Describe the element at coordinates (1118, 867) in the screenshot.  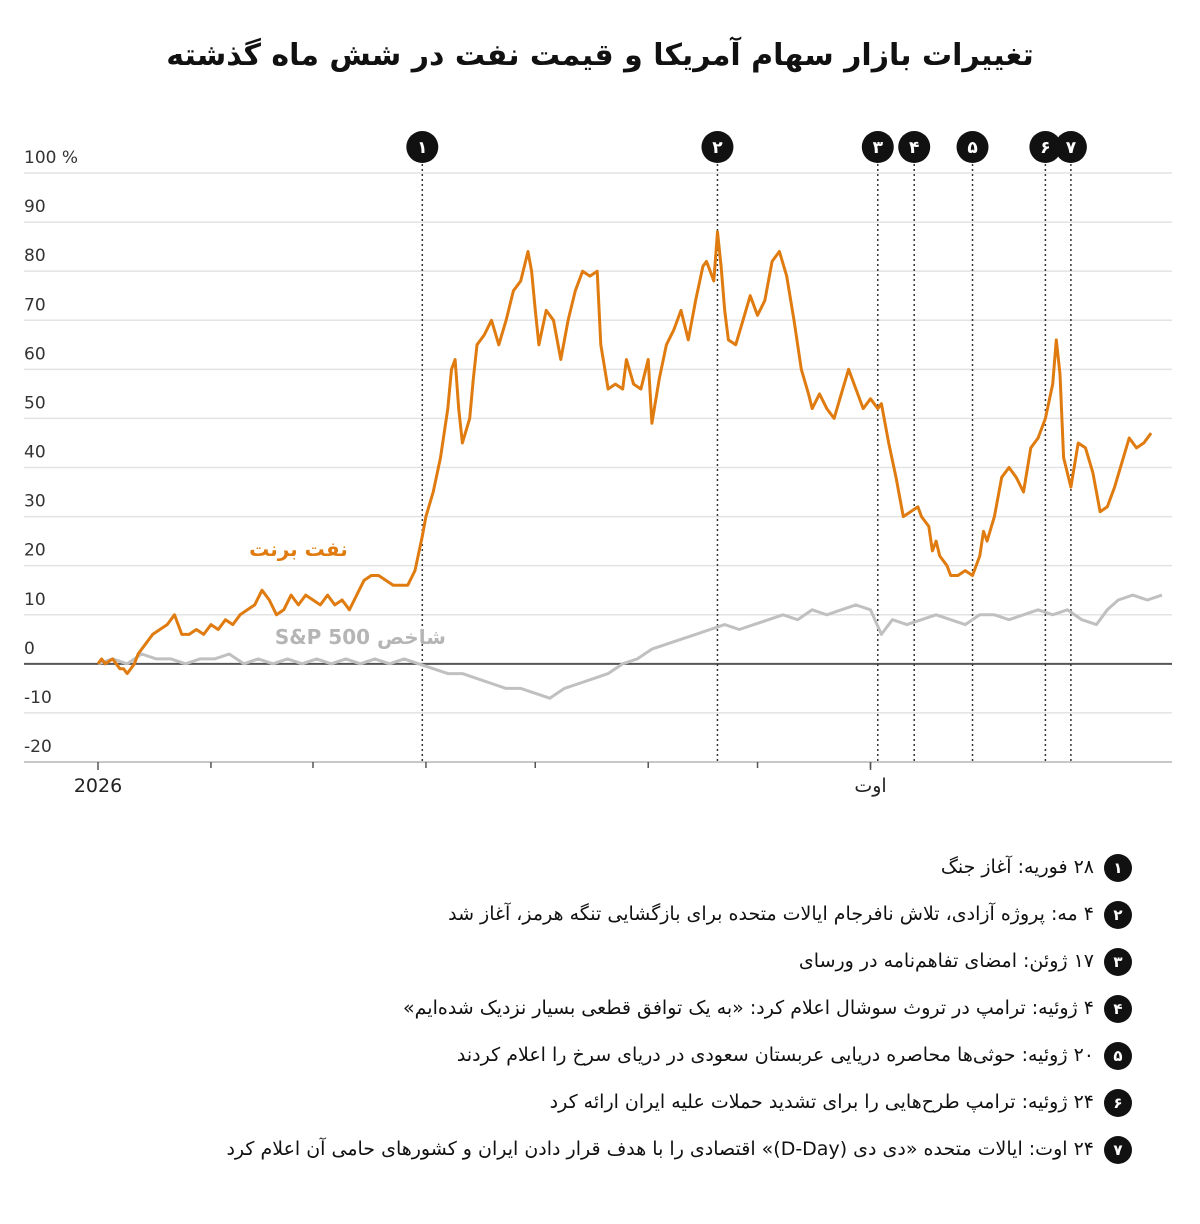
I see `event-number-badge: ۱` at that location.